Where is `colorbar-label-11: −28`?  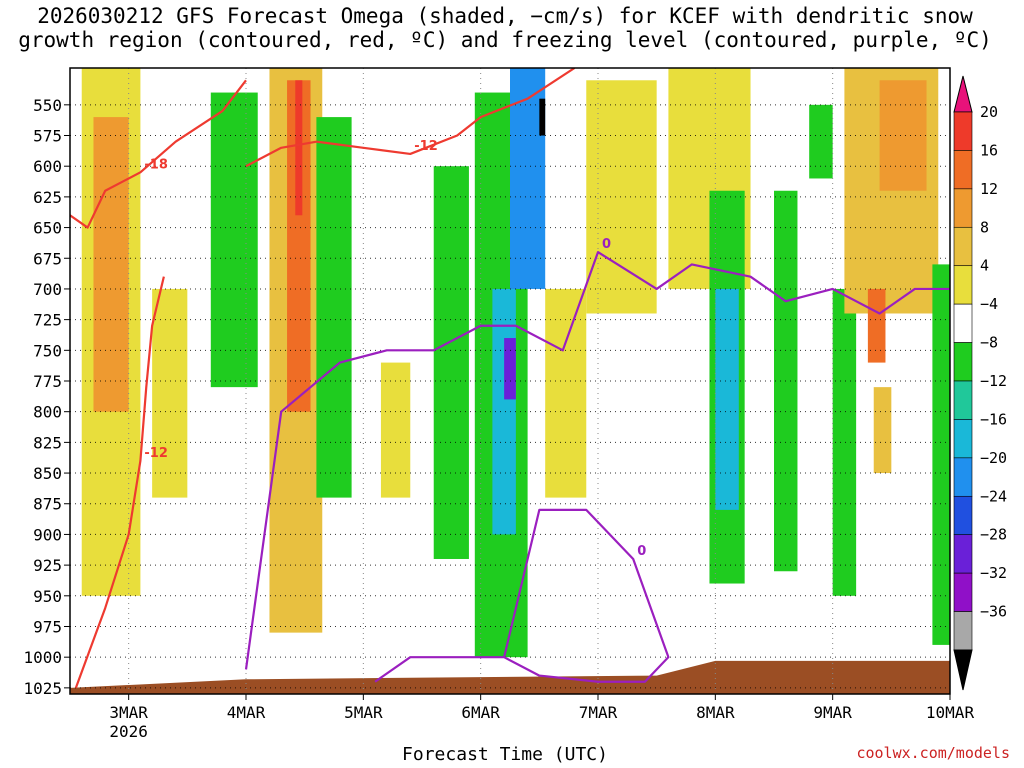
colorbar-label-11: −28 is located at coordinates (993, 535).